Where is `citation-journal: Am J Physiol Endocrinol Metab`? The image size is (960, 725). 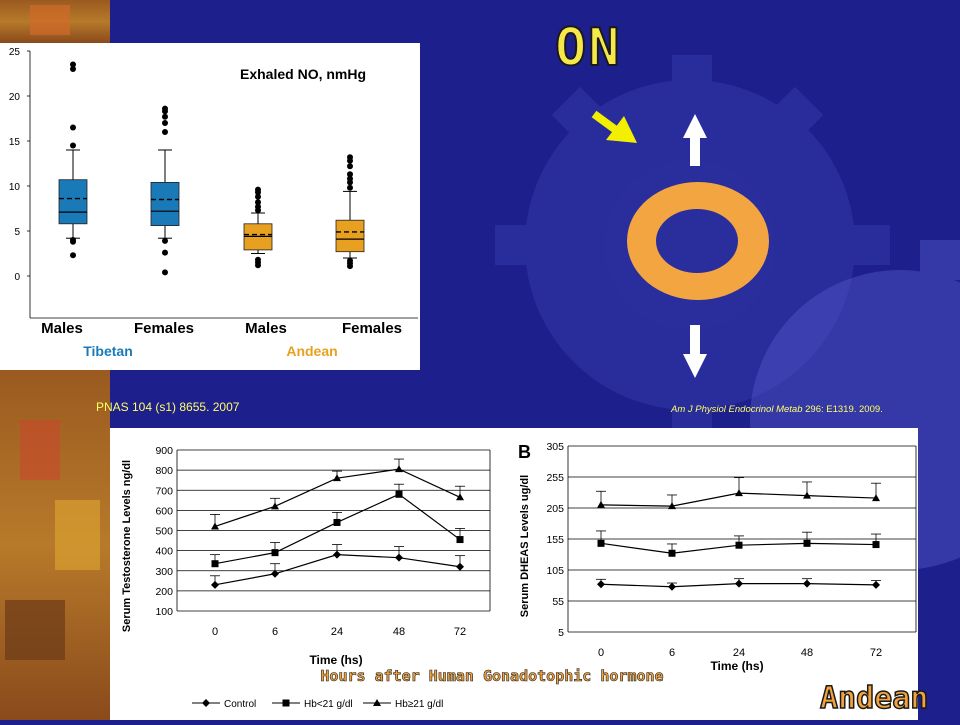 citation-journal: Am J Physiol Endocrinol Metab is located at coordinates (737, 409).